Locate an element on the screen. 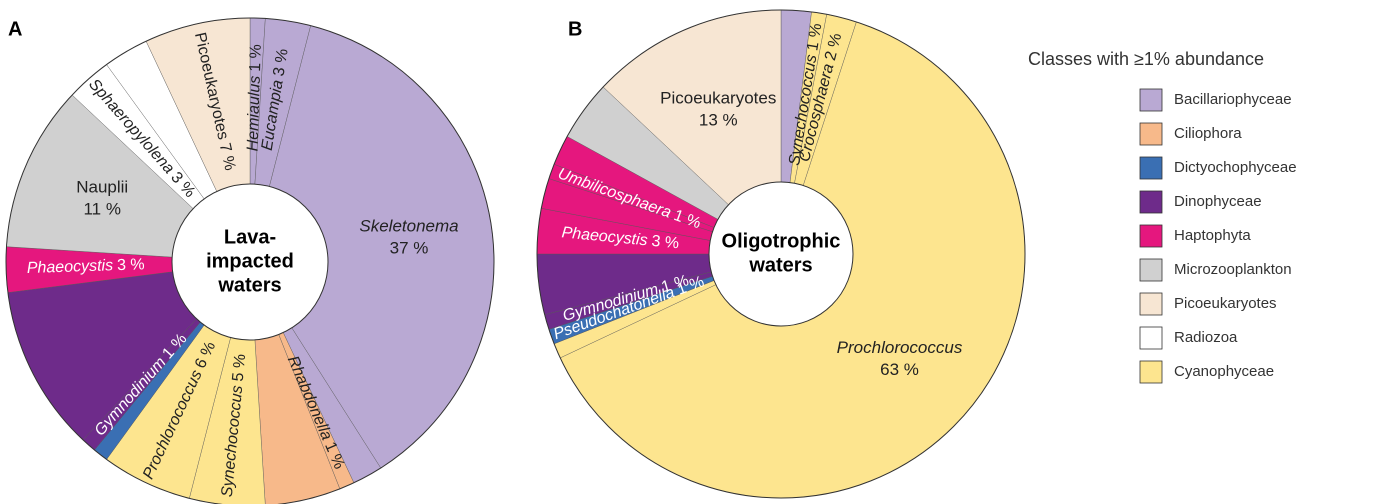 Image resolution: width=1385 pixels, height=504 pixels. legend-label: Bacillariophyceae is located at coordinates (1233, 99).